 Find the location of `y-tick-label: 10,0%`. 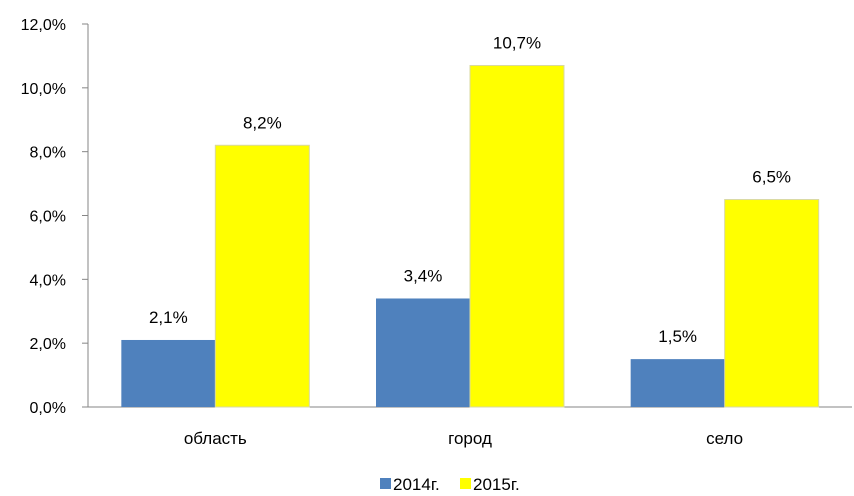

y-tick-label: 10,0% is located at coordinates (43, 89).